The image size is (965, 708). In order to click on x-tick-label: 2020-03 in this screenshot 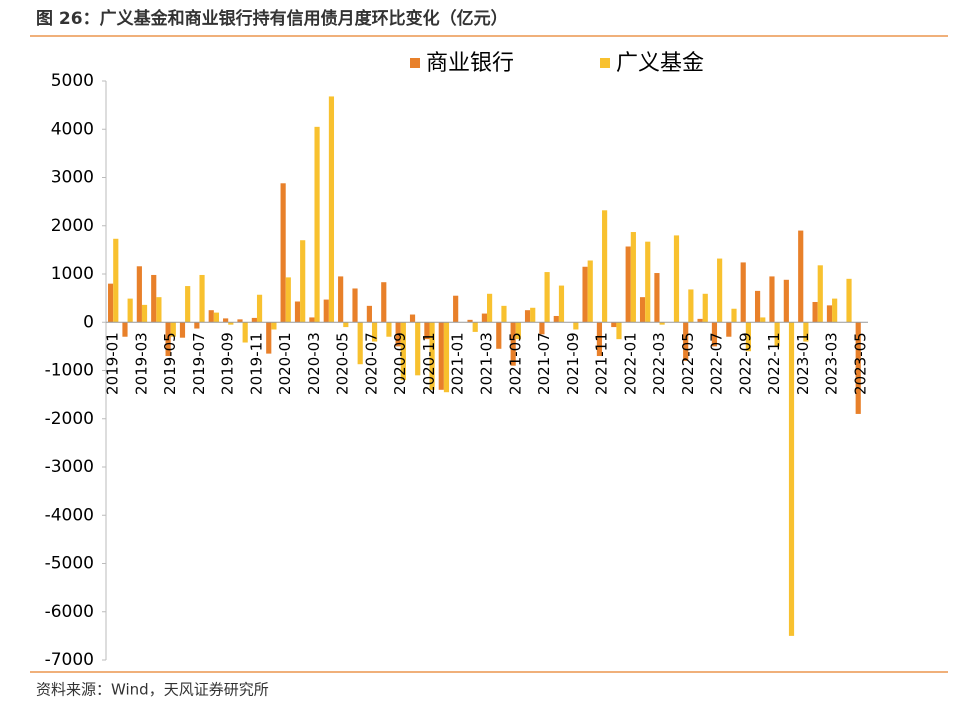, I will do `click(314, 363)`.